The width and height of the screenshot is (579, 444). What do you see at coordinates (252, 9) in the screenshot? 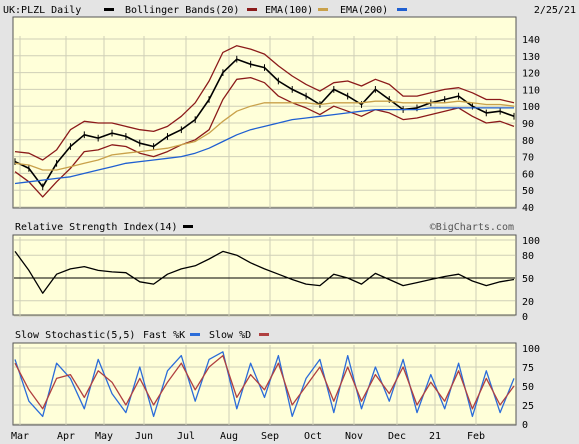
I see `bollinger-legend-swatch` at bounding box center [252, 9].